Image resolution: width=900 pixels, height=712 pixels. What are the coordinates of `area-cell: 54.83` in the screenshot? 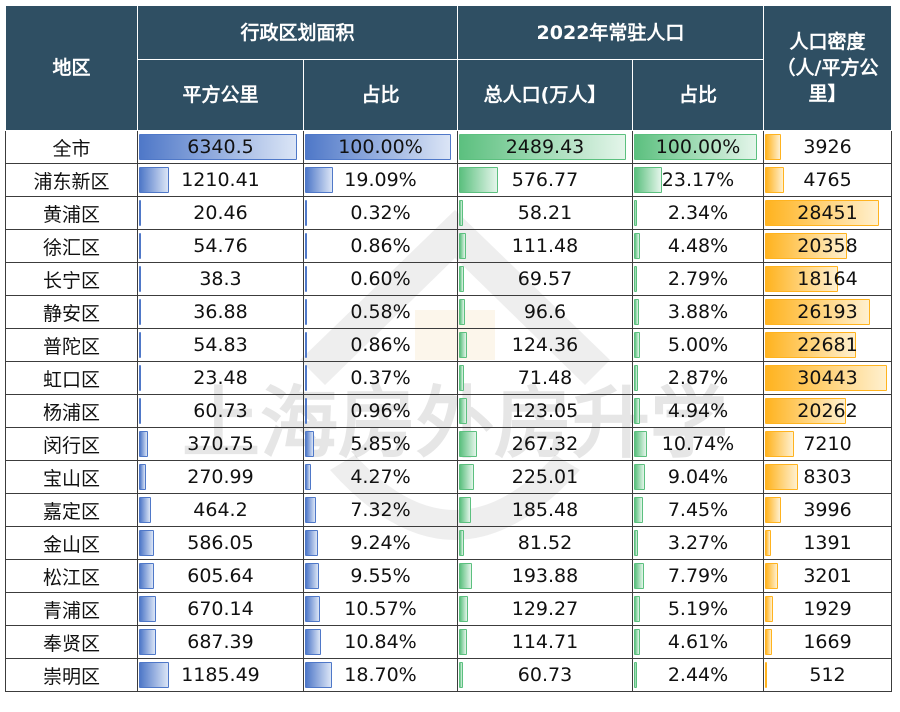 It's located at (220, 345).